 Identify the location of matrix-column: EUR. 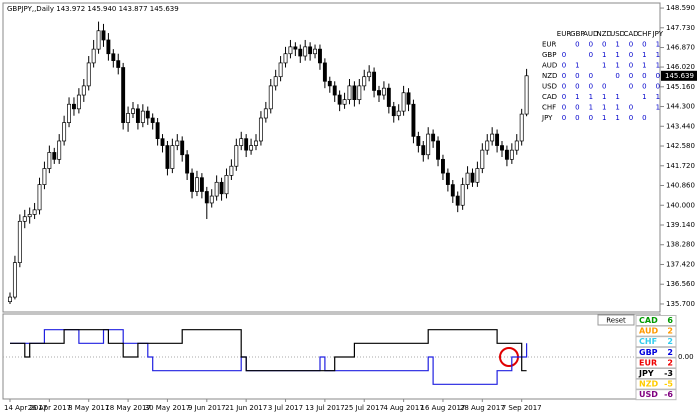
(564, 34).